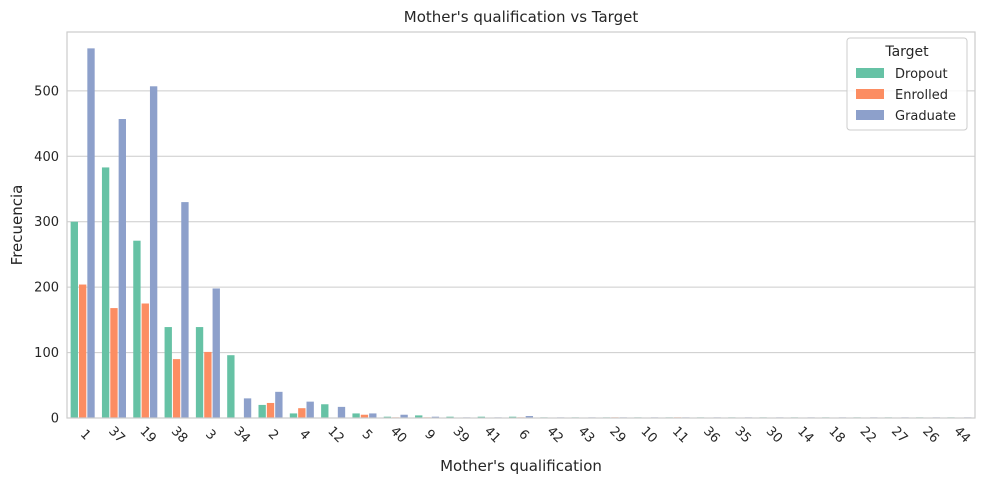  I want to click on x-tick-label: 26, so click(930, 435).